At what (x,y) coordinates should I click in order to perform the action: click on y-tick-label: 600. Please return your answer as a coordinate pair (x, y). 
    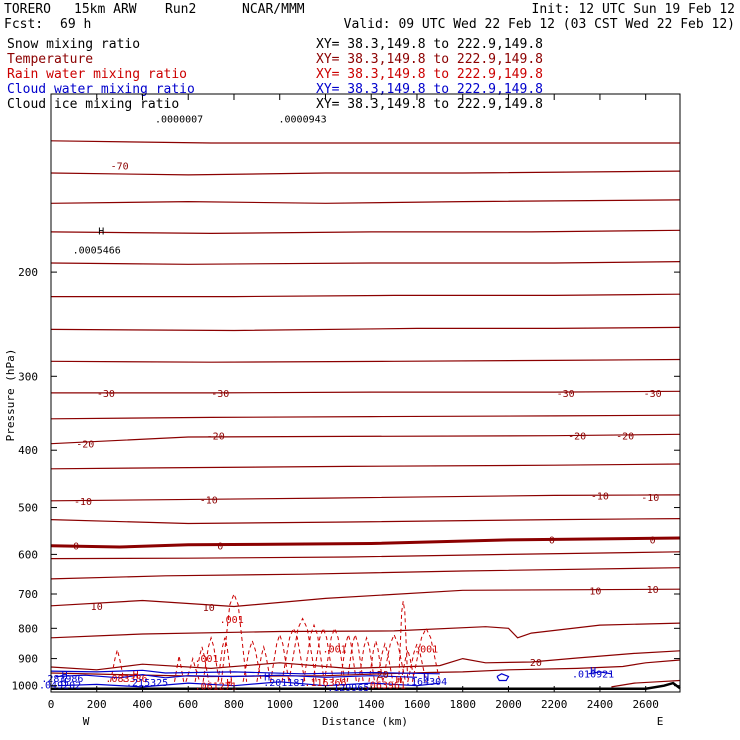
    Looking at the image, I should click on (28, 554).